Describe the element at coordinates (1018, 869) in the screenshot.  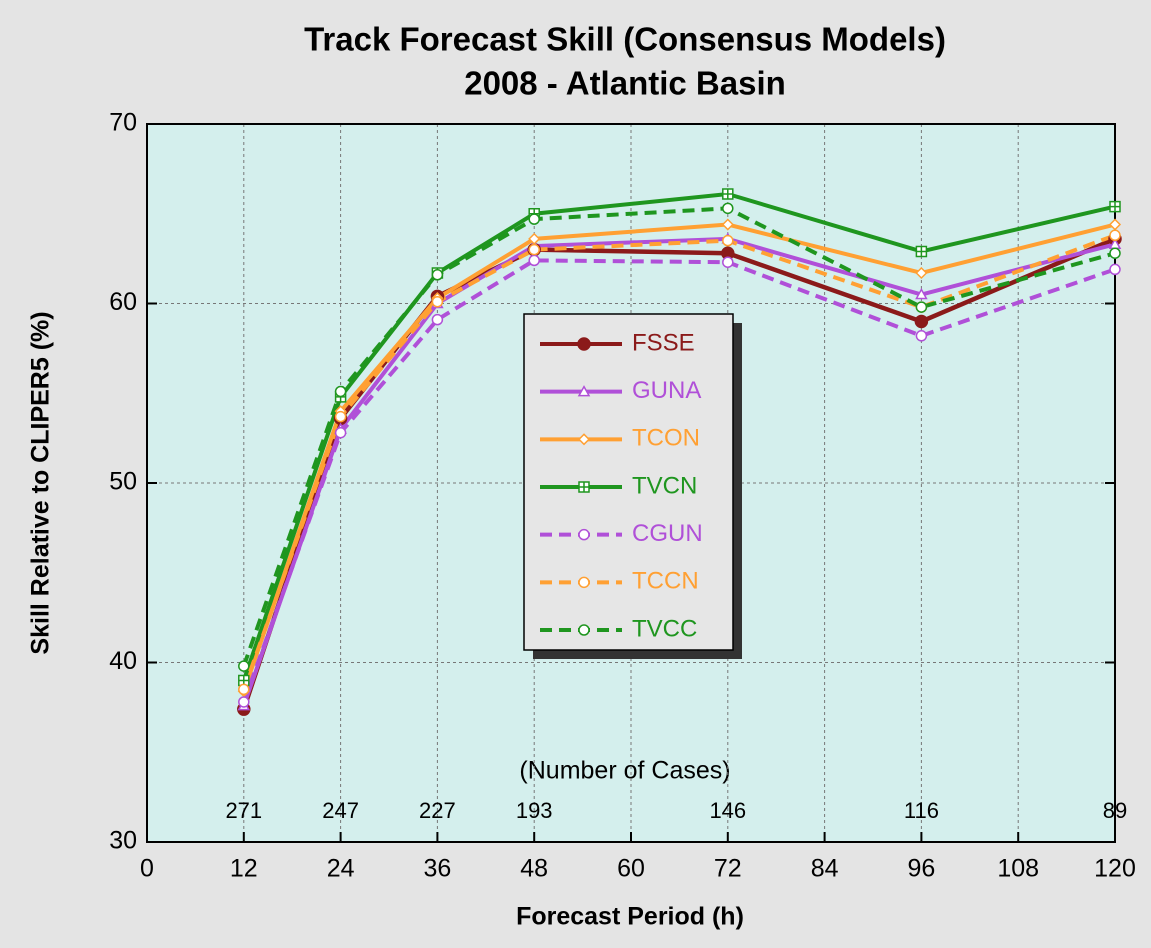
I see `x-tick-label: 108` at that location.